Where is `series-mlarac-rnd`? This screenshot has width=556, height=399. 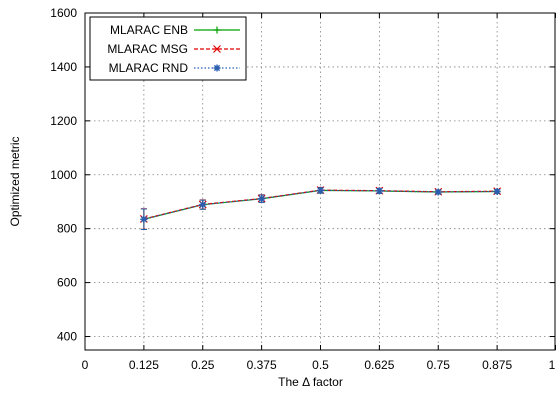
series-mlarac-rnd is located at coordinates (320, 208).